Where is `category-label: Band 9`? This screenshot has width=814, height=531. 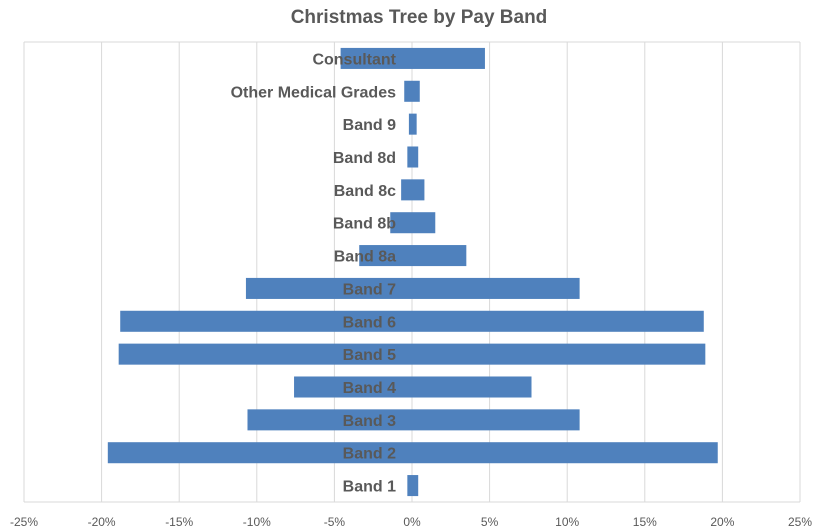 category-label: Band 9 is located at coordinates (369, 125).